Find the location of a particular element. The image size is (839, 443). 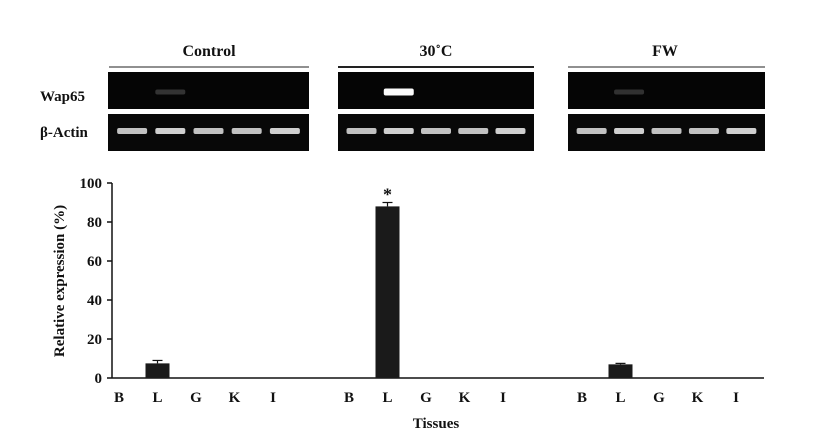

y-ticks: 0 20 40 60 80 100 is located at coordinates (96, 281).